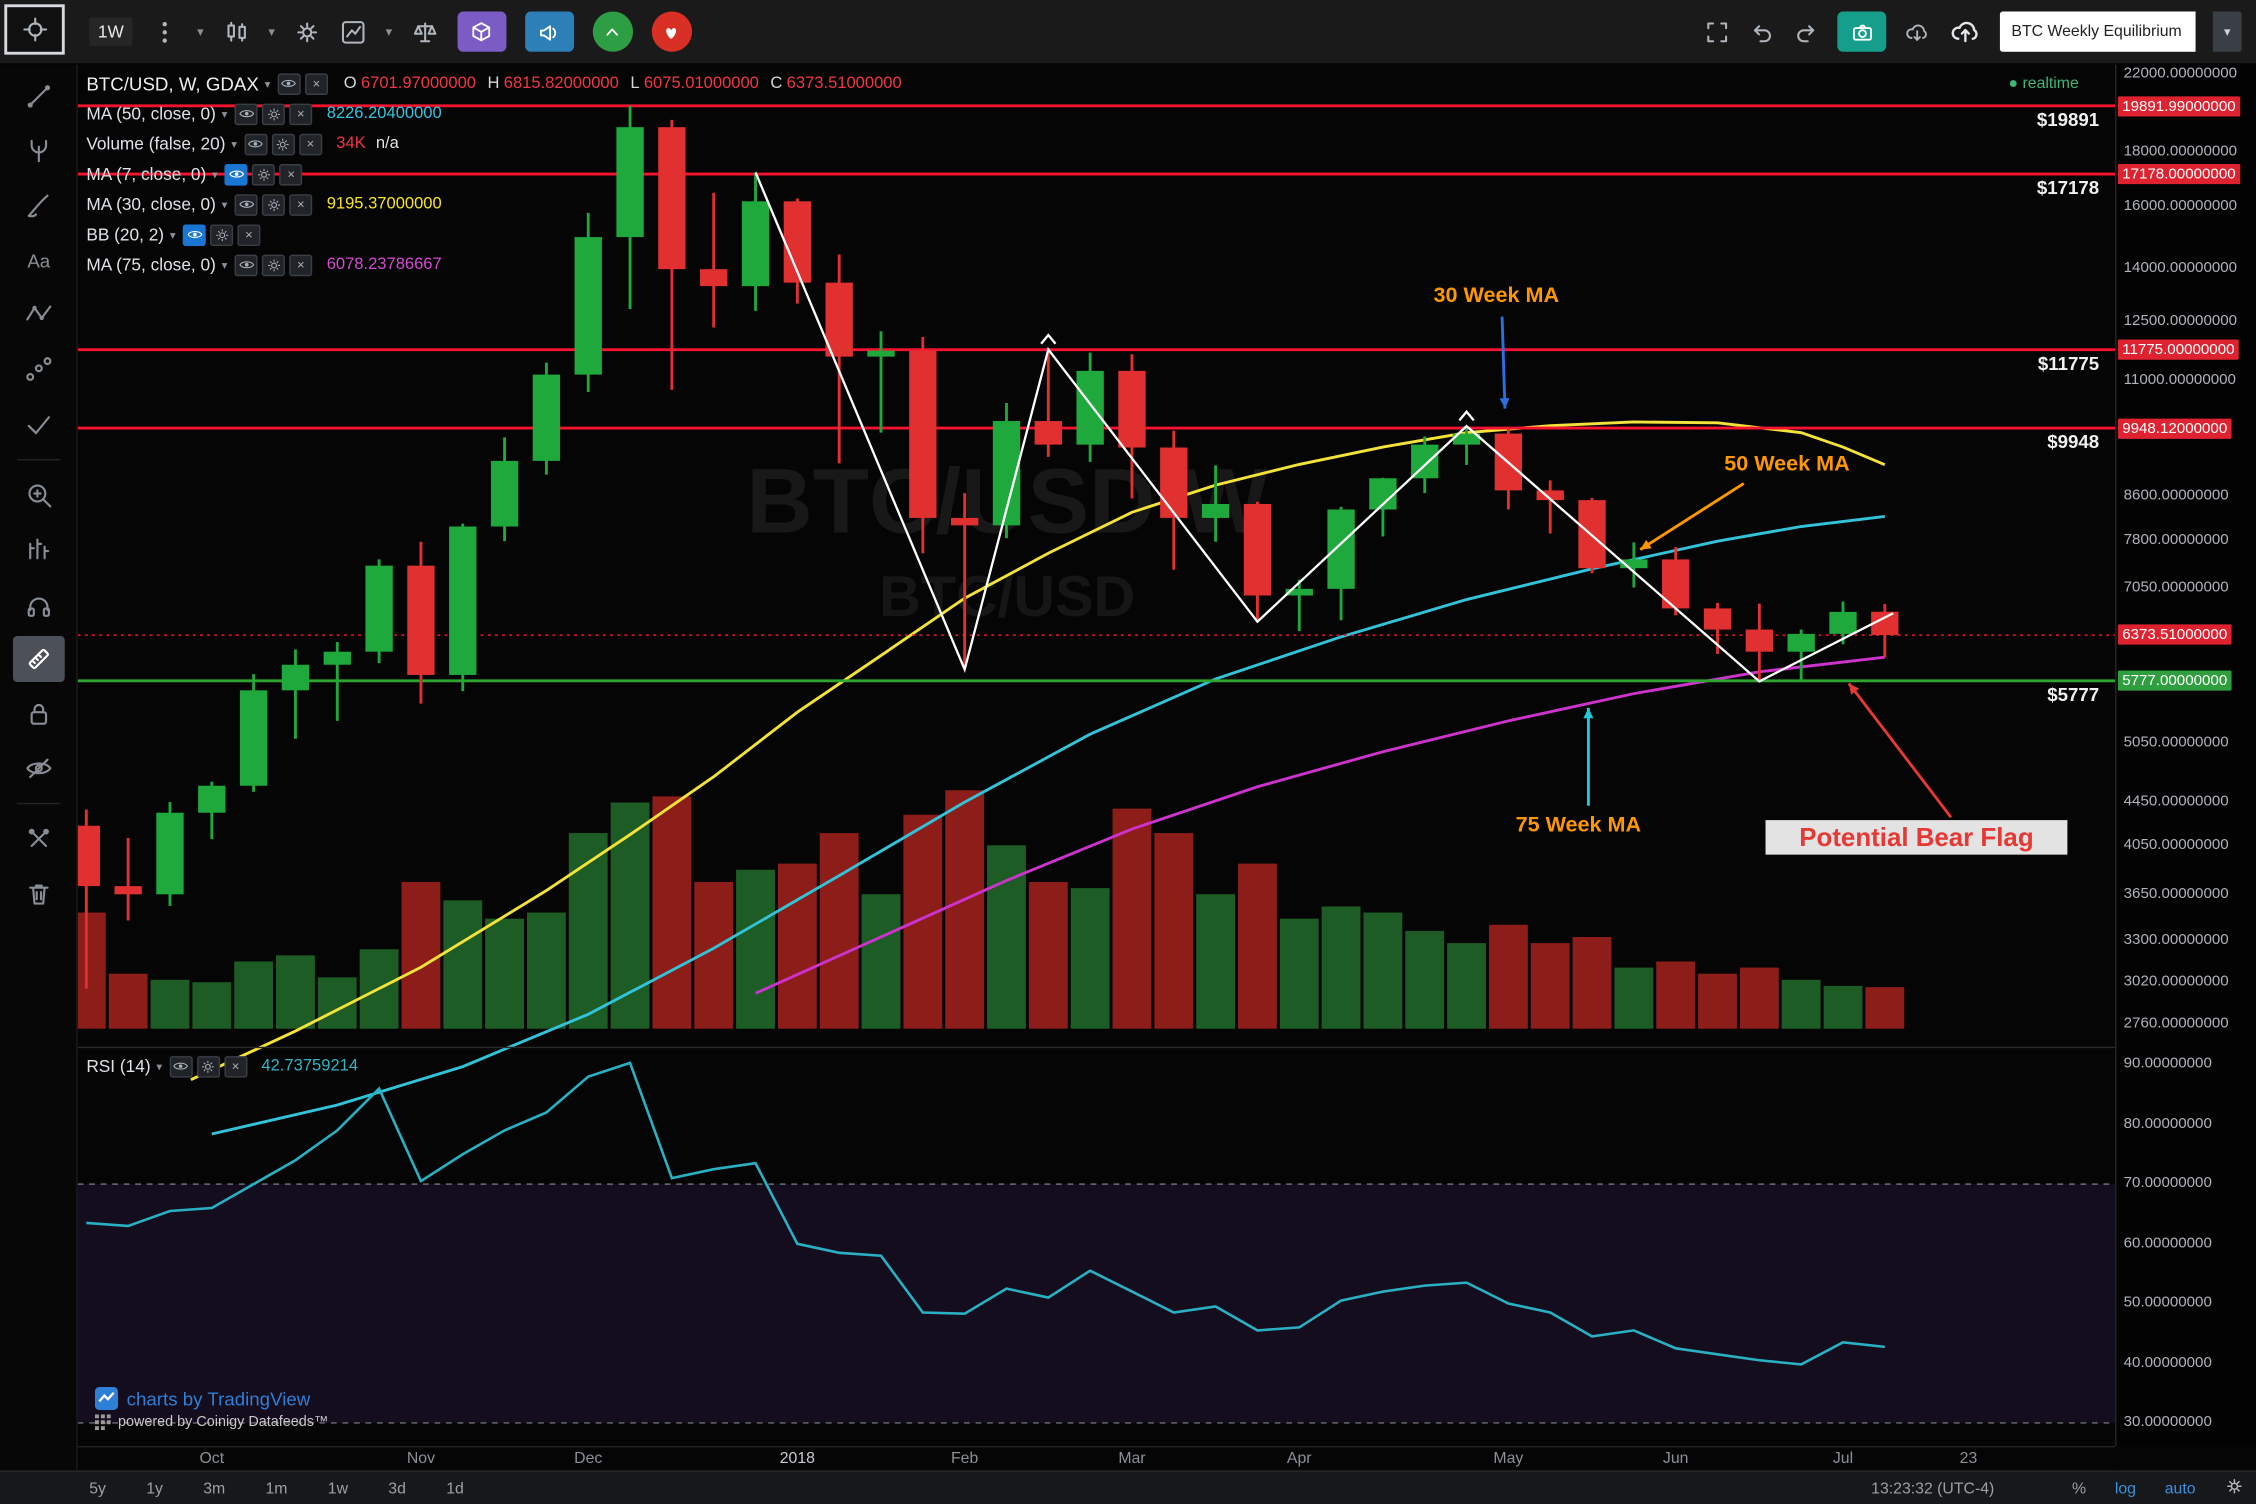 The image size is (2256, 1504). What do you see at coordinates (1917, 31) in the screenshot?
I see `cloud-download-button` at bounding box center [1917, 31].